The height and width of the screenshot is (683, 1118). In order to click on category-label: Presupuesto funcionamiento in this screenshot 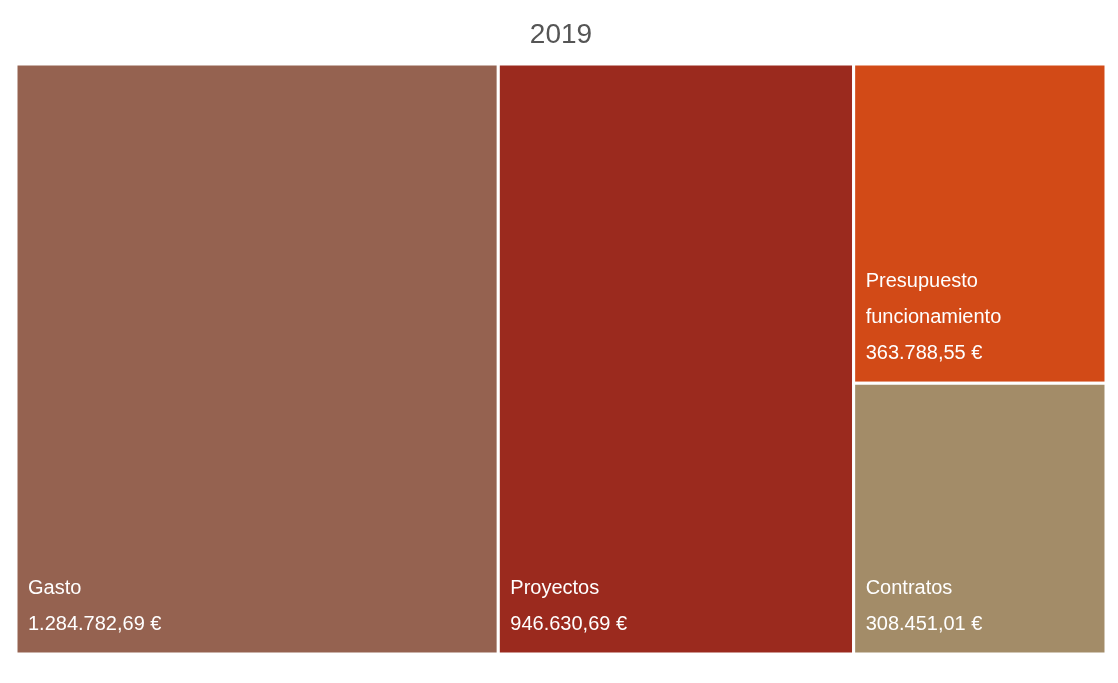, I will do `click(933, 298)`.